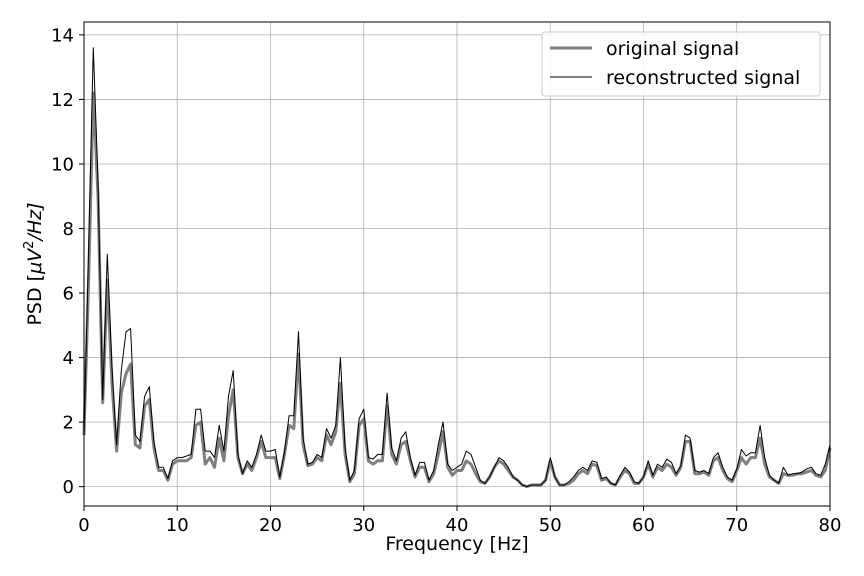 The width and height of the screenshot is (864, 576). What do you see at coordinates (35, 254) in the screenshot?
I see `y-axis-title-v: V` at bounding box center [35, 254].